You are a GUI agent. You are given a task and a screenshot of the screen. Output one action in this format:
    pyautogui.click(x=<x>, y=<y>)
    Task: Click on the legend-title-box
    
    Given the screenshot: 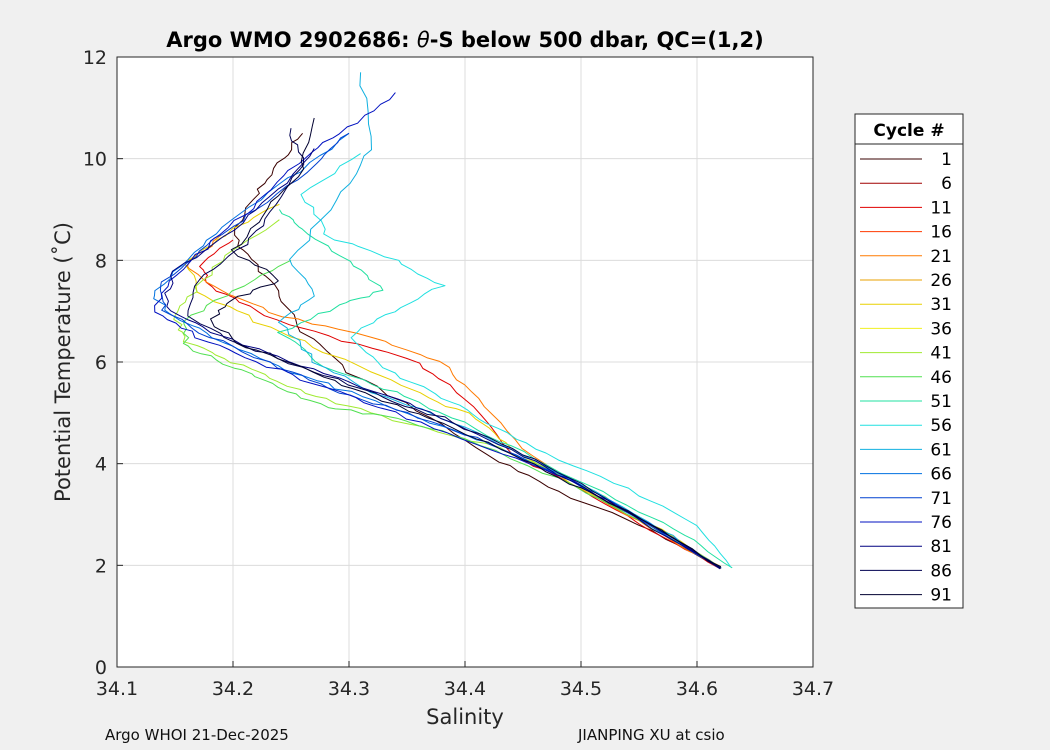 What is the action you would take?
    pyautogui.click(x=909, y=129)
    